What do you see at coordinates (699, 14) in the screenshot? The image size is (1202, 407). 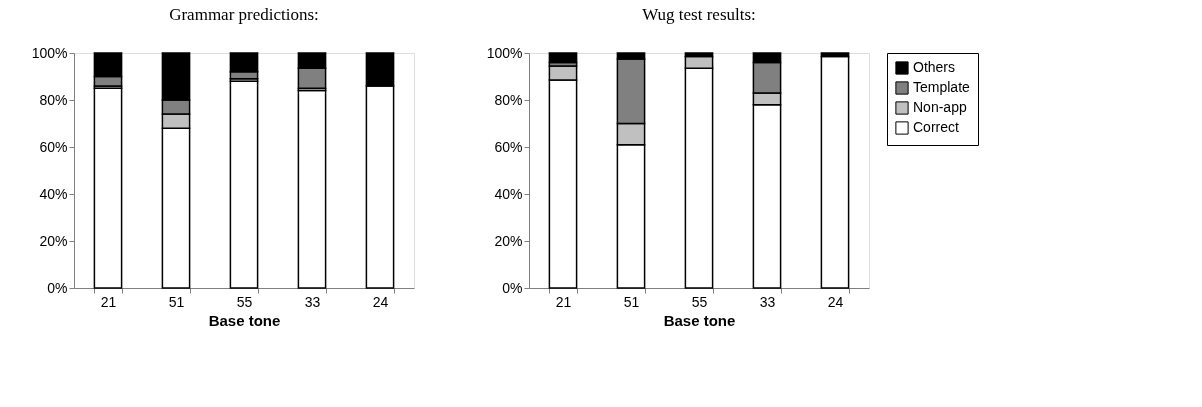 I see `chart-title: Wug test results:` at bounding box center [699, 14].